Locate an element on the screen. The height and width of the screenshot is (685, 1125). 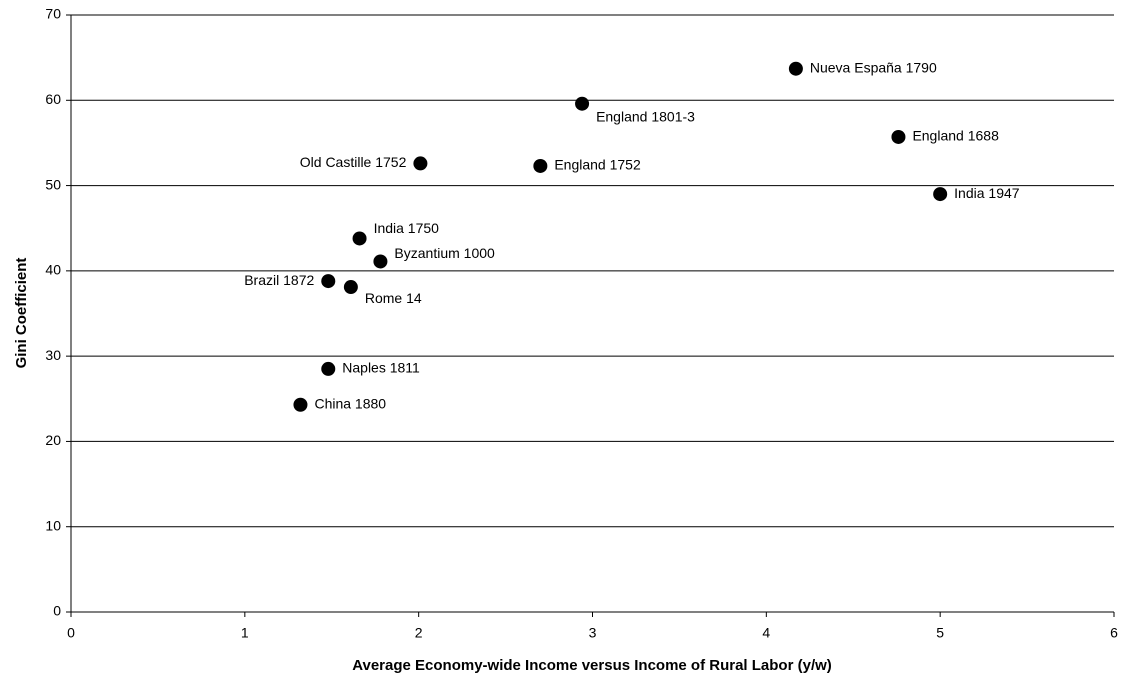
y-tick-label: 50 is located at coordinates (53, 184).